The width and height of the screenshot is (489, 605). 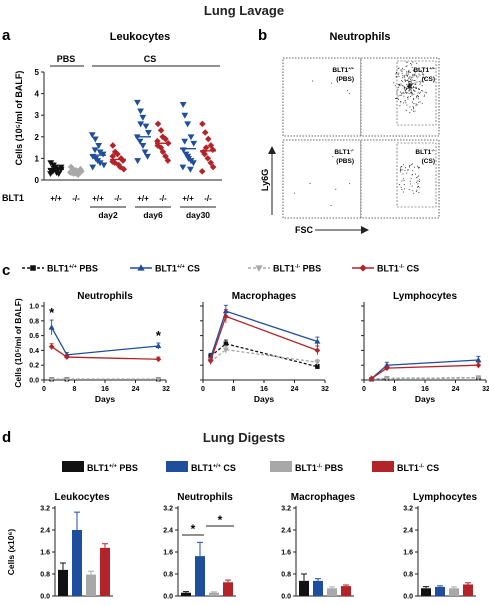 What do you see at coordinates (75, 389) in the screenshot?
I see `panel-c-xtick-label: 8` at bounding box center [75, 389].